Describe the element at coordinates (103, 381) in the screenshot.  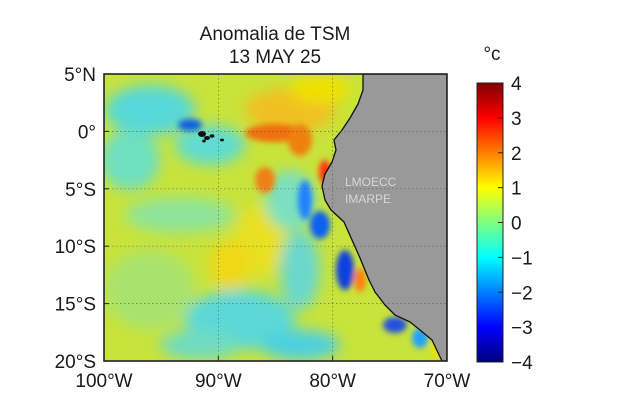
I see `x-tick-label: 100°W` at that location.